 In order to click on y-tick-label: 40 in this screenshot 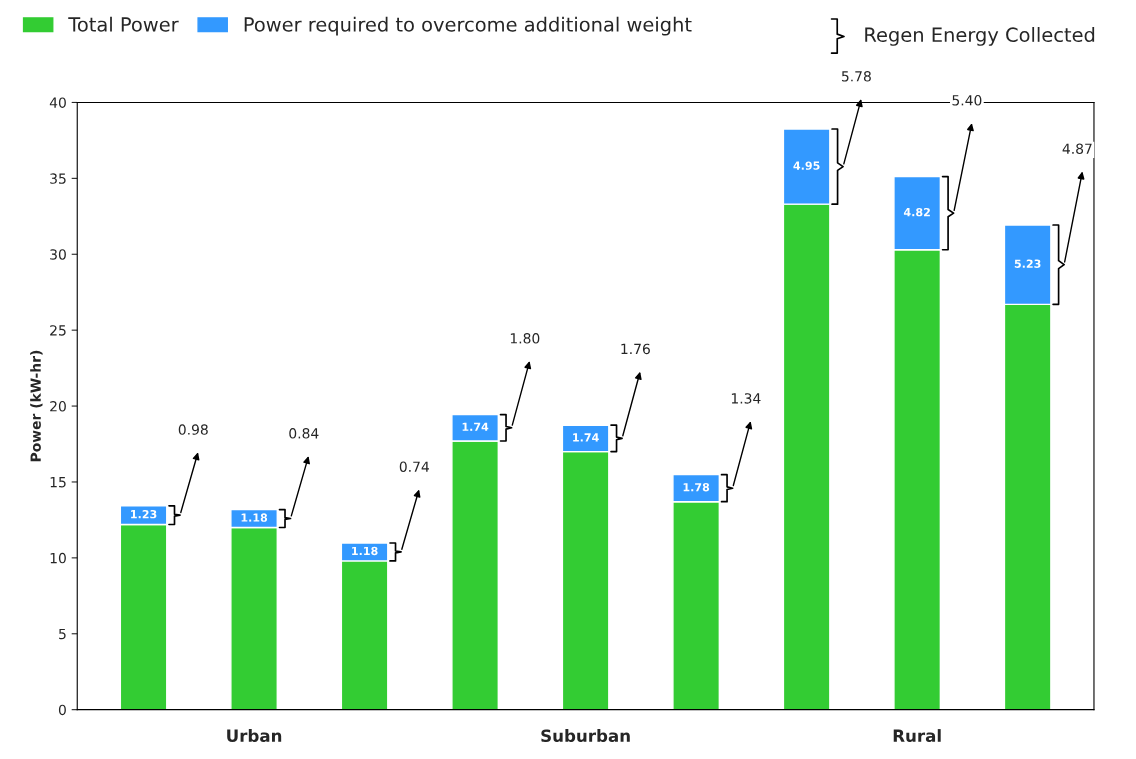, I will do `click(57, 102)`.